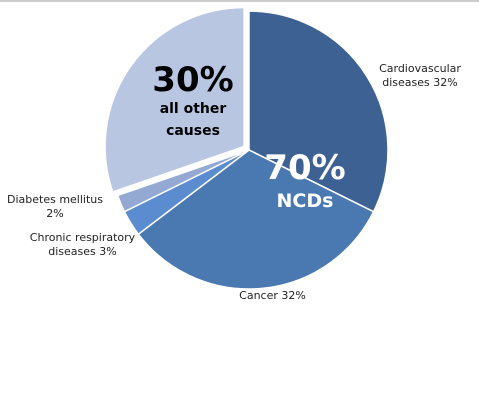  What do you see at coordinates (272, 295) in the screenshot?
I see `data-label: Cancer 32%` at bounding box center [272, 295].